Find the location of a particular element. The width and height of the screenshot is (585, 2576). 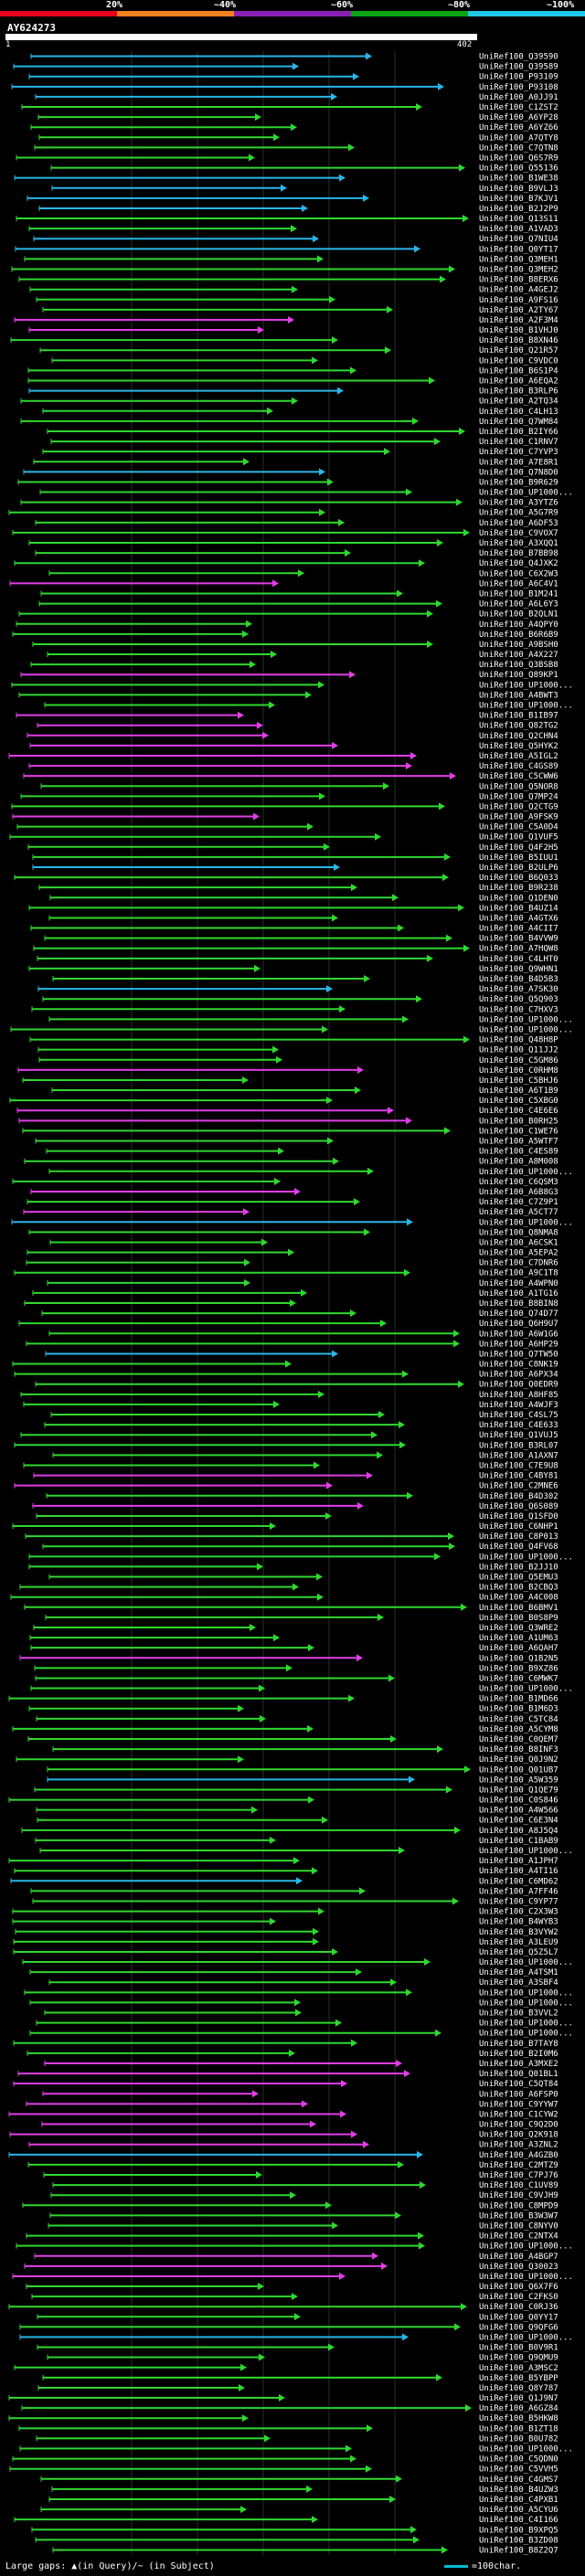

hit-label: UniRef100_C5VVH5 is located at coordinates (518, 2470).